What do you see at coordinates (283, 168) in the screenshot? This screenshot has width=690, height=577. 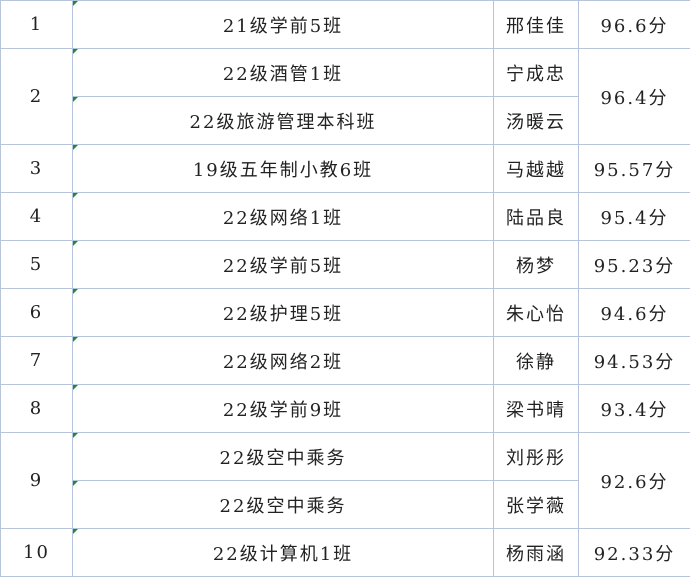 I see `class-cell: 19级五年制小教6班` at bounding box center [283, 168].